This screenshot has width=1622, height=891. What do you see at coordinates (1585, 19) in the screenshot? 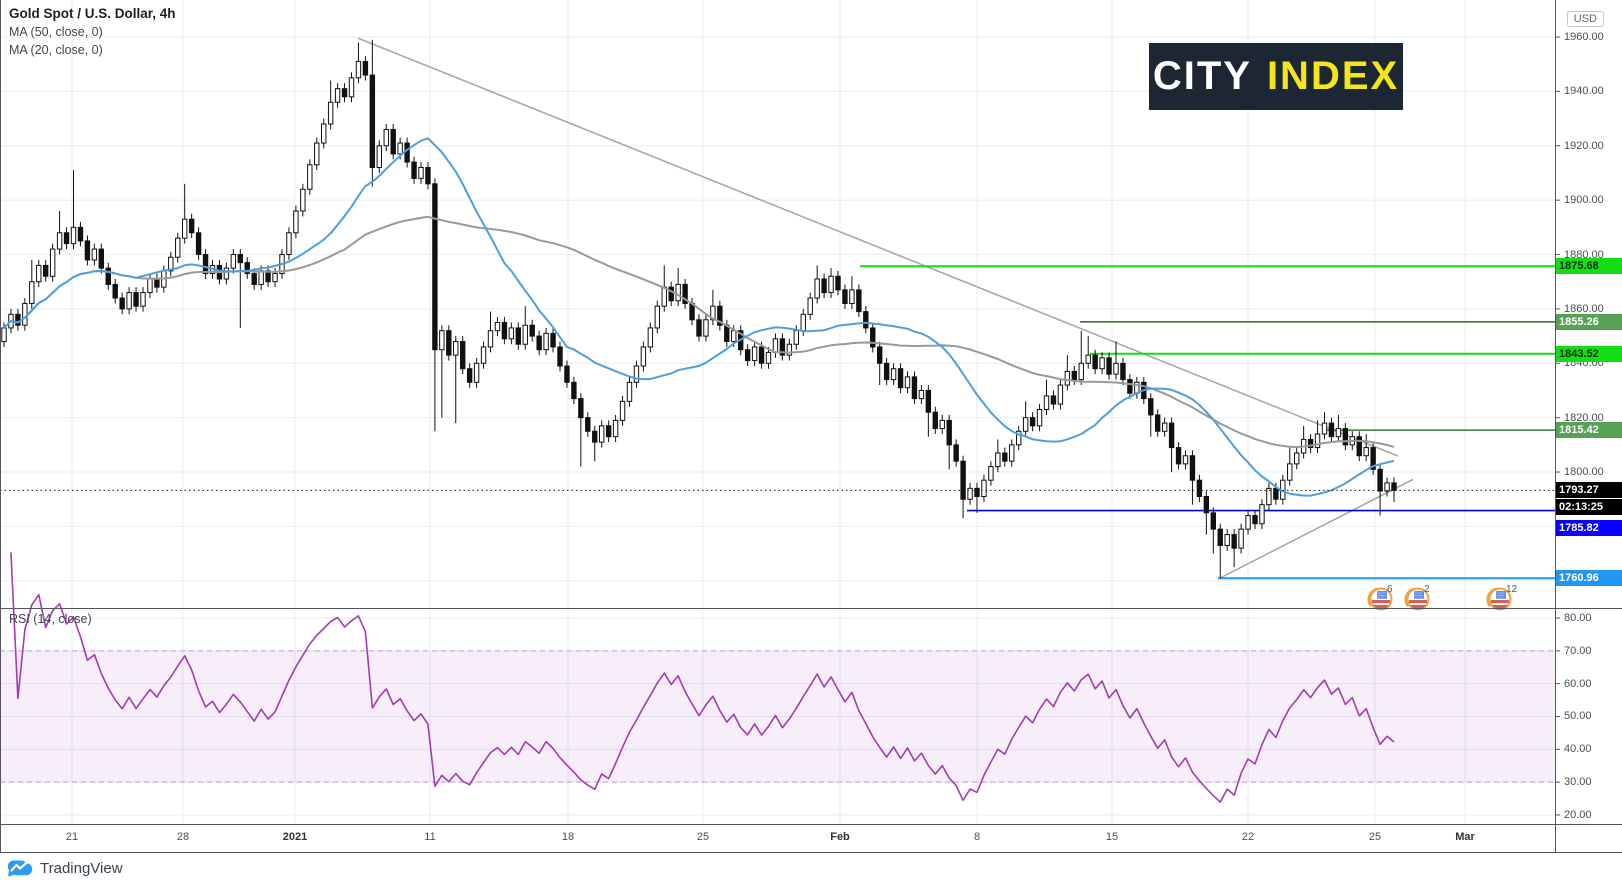
I see `currency-usd-button: USD` at bounding box center [1585, 19].